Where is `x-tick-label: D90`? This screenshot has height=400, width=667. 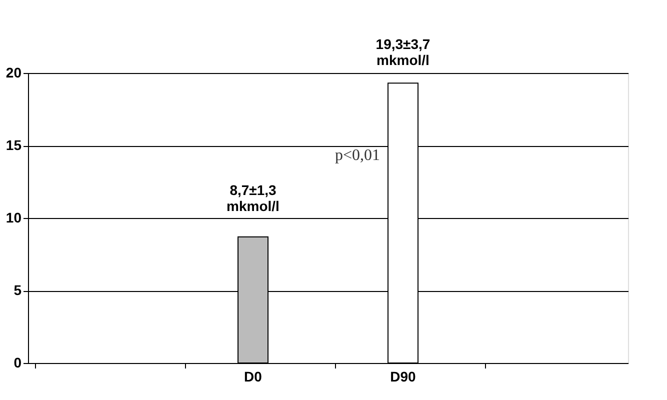 x-tick-label: D90 is located at coordinates (403, 376).